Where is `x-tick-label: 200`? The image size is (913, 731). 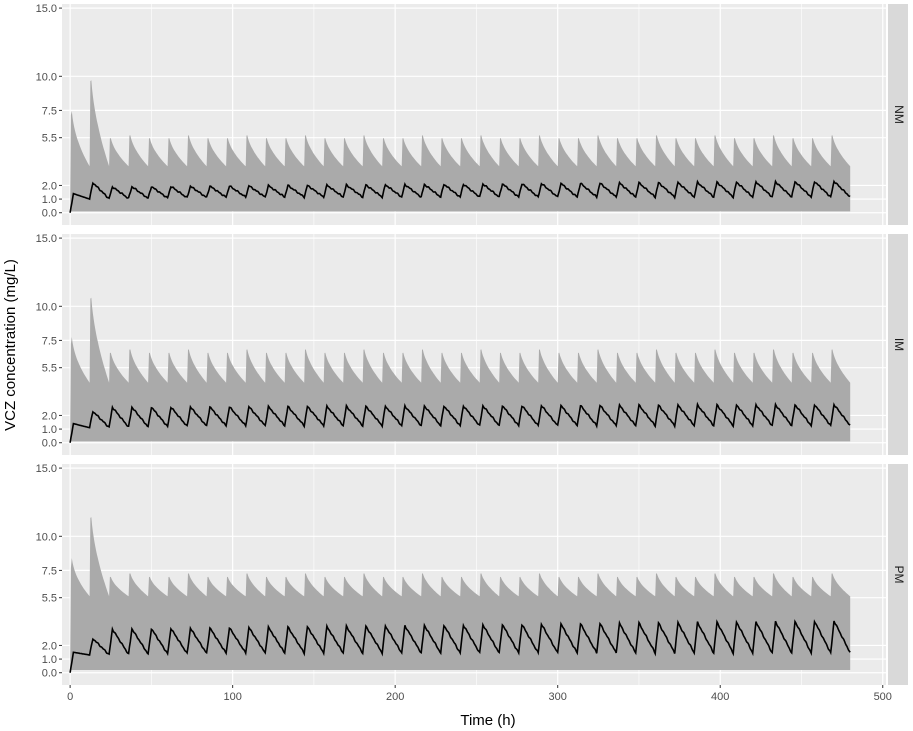
x-tick-label: 200 is located at coordinates (395, 697).